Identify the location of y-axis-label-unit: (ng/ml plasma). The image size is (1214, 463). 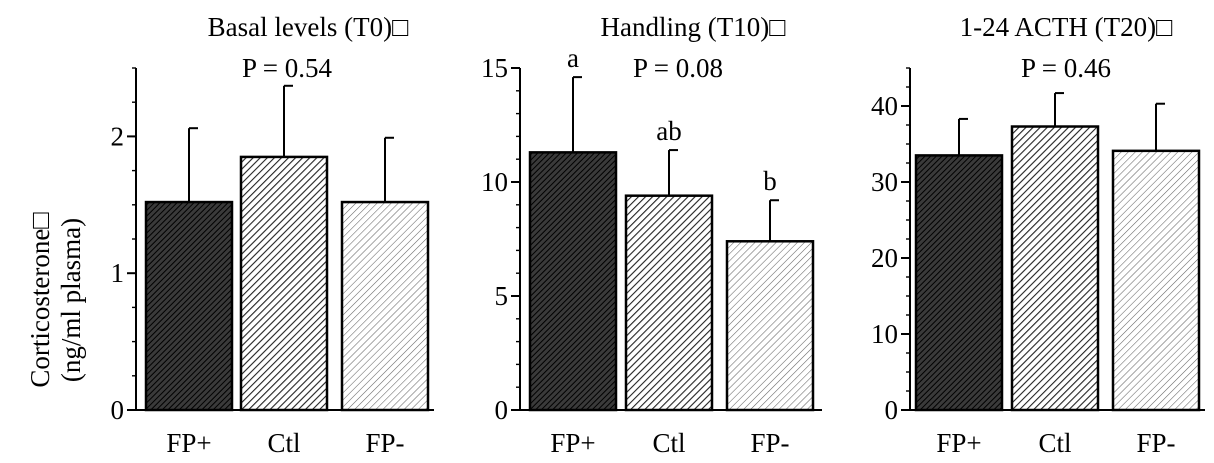
(71, 300).